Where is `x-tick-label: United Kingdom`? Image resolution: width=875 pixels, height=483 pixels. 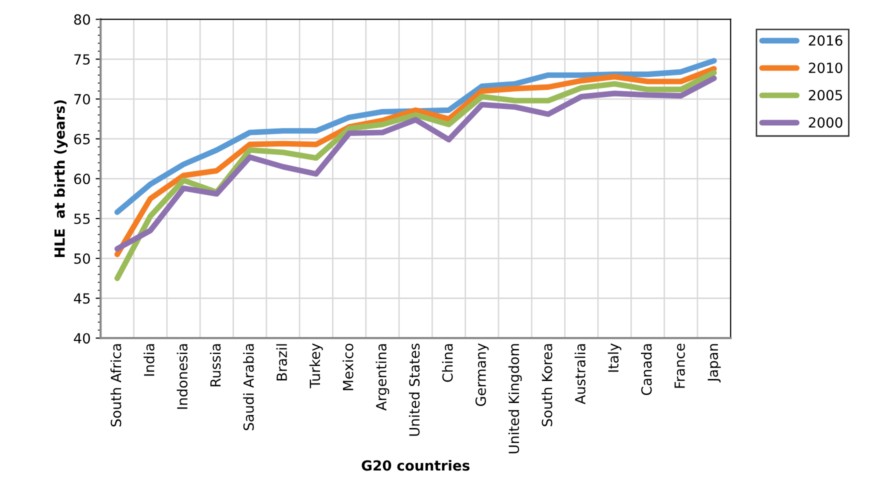
x-tick-label: United Kingdom is located at coordinates (515, 399).